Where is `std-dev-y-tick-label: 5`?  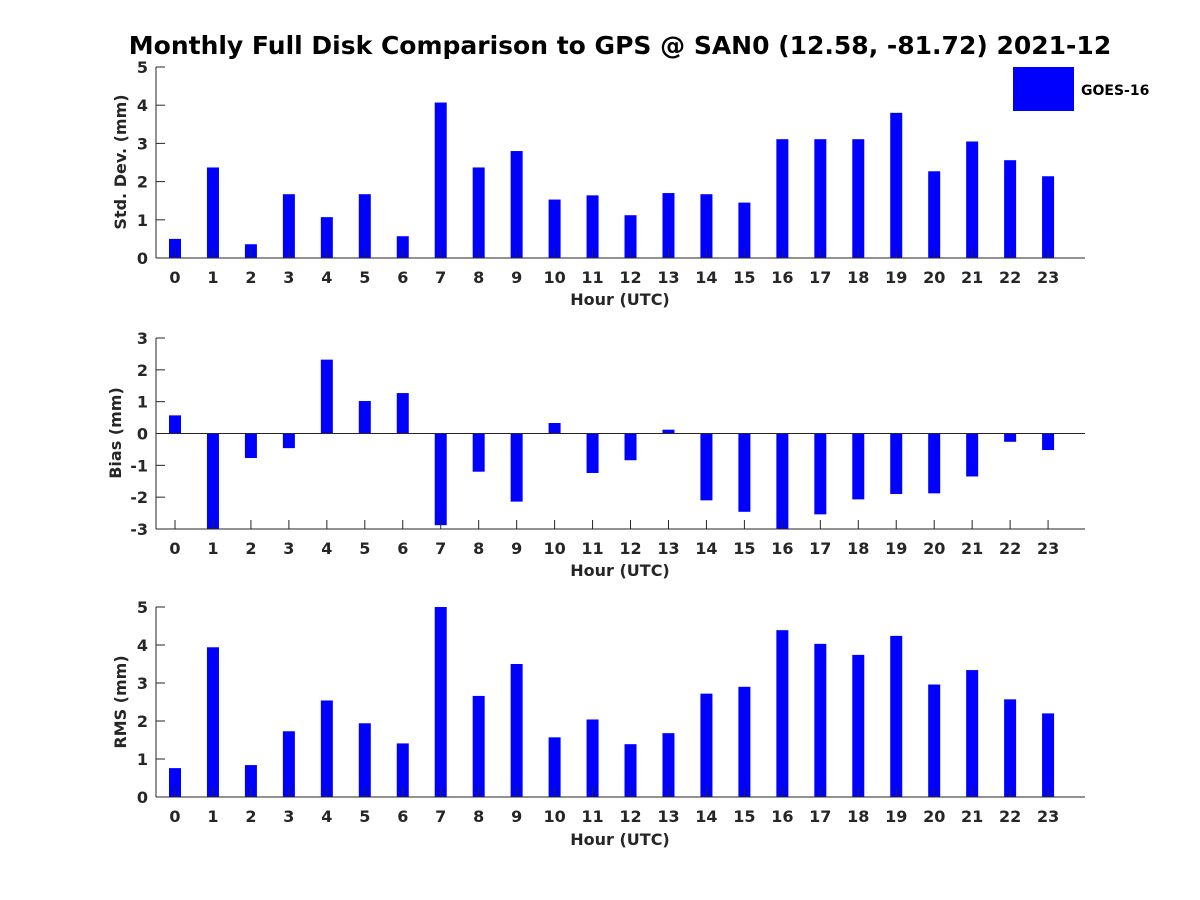 std-dev-y-tick-label: 5 is located at coordinates (142, 67).